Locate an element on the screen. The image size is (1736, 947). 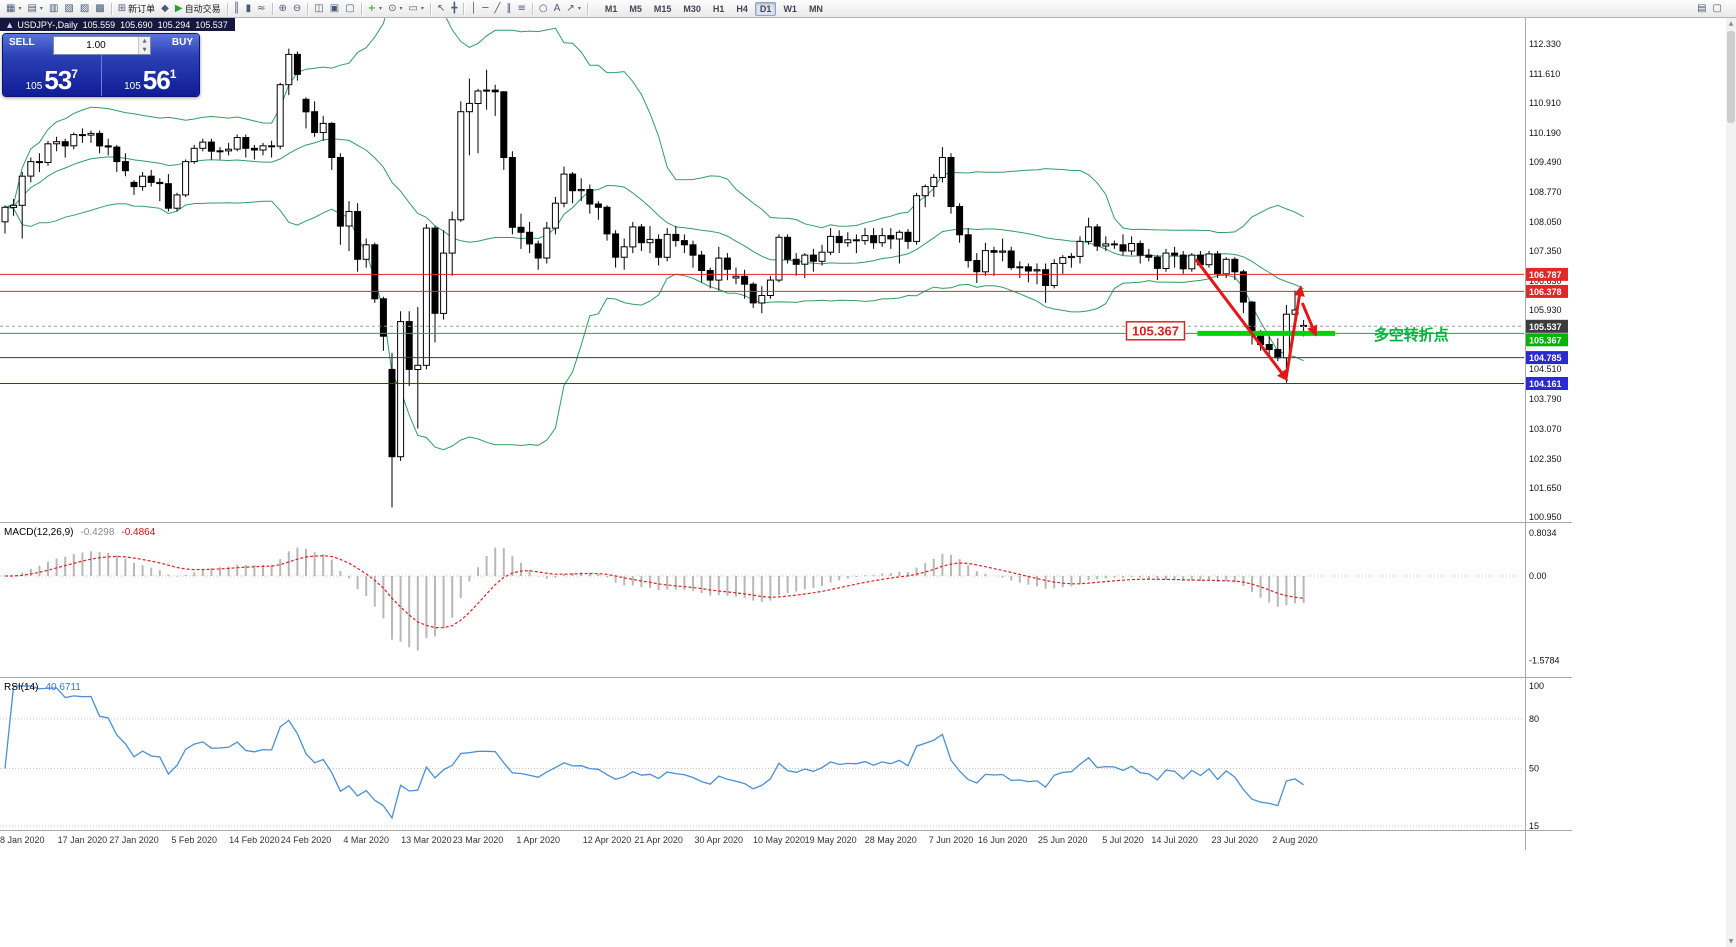
shapes-button: ○ is located at coordinates (543, 8).